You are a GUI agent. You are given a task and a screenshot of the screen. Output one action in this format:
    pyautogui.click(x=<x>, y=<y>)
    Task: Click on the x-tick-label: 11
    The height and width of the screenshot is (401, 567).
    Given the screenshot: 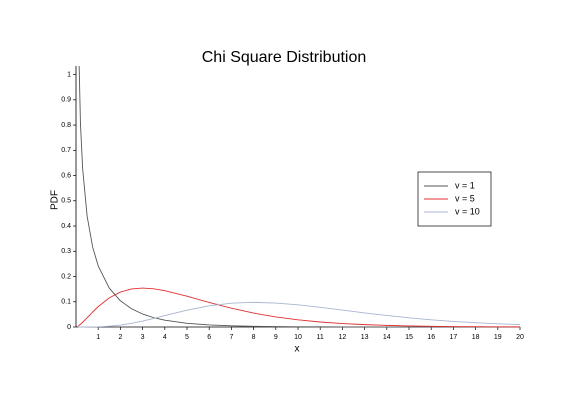 What is the action you would take?
    pyautogui.click(x=320, y=337)
    